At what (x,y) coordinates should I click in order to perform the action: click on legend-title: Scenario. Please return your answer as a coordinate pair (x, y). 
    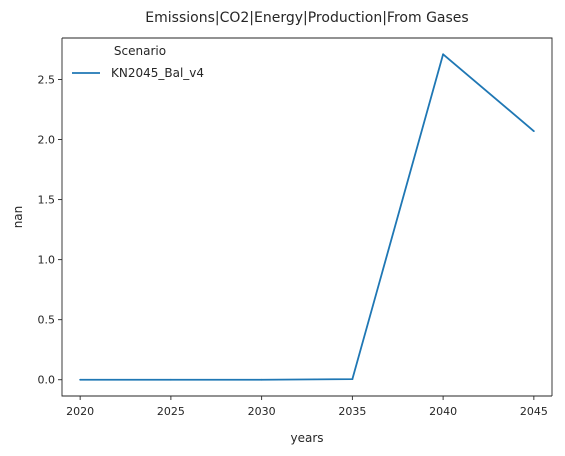
    Looking at the image, I should click on (140, 51).